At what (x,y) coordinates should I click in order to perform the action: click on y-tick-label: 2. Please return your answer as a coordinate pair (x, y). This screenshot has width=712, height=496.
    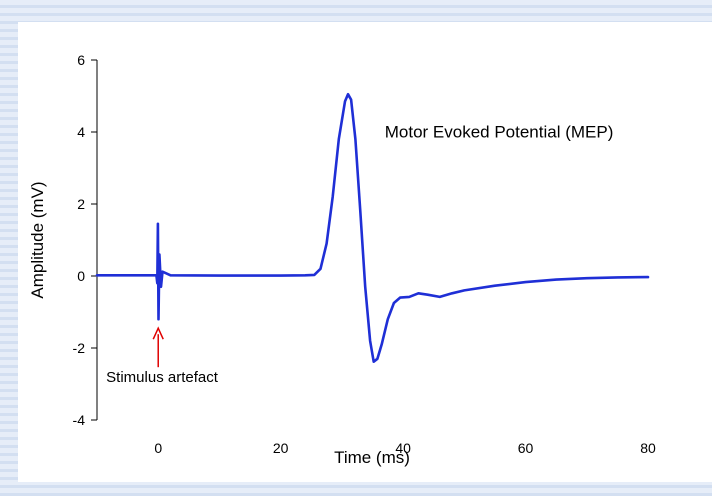
    Looking at the image, I should click on (81, 204).